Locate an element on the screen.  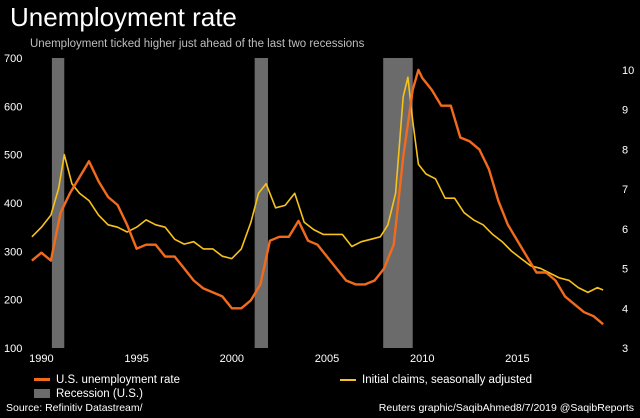
source-note: Source: Refinitiv Datastream/ is located at coordinates (74, 408).